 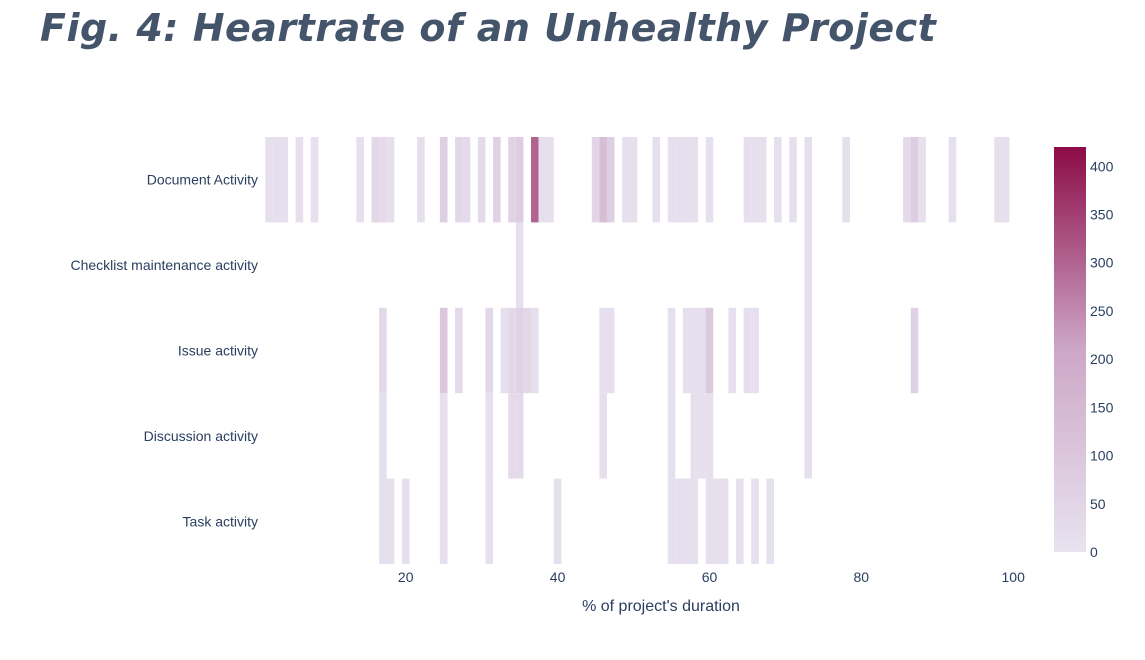 I want to click on y-tick-label: Checklist maintenance activity, so click(x=164, y=265).